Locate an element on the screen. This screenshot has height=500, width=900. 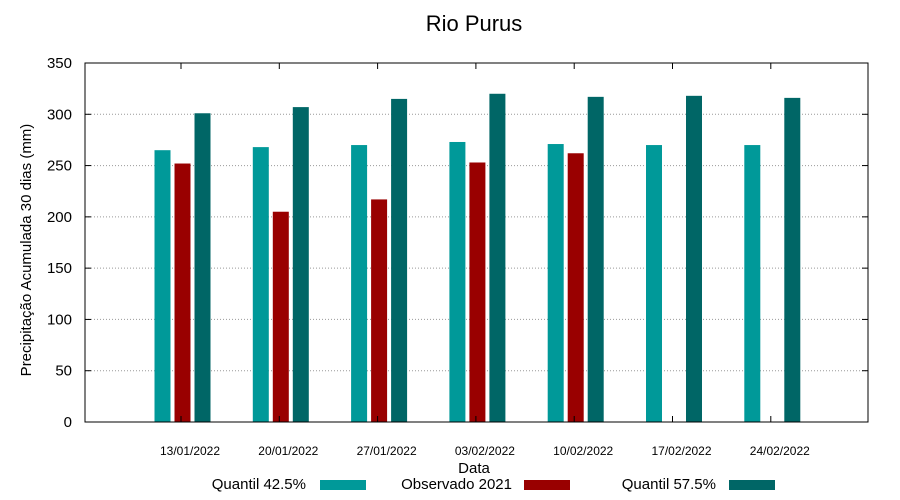
legend: Quantil 42.5% Observado 2021 Quantil 57.5% is located at coordinates (493, 484).